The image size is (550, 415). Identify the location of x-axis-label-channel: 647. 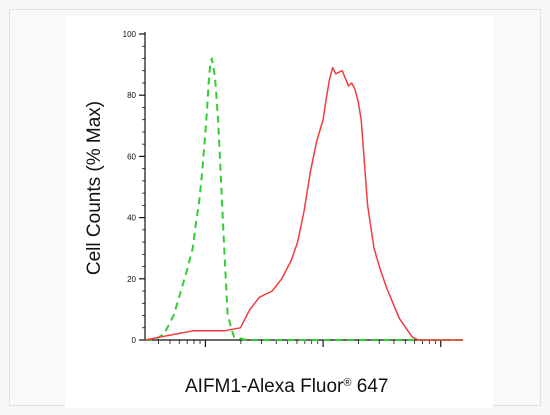
(369, 386).